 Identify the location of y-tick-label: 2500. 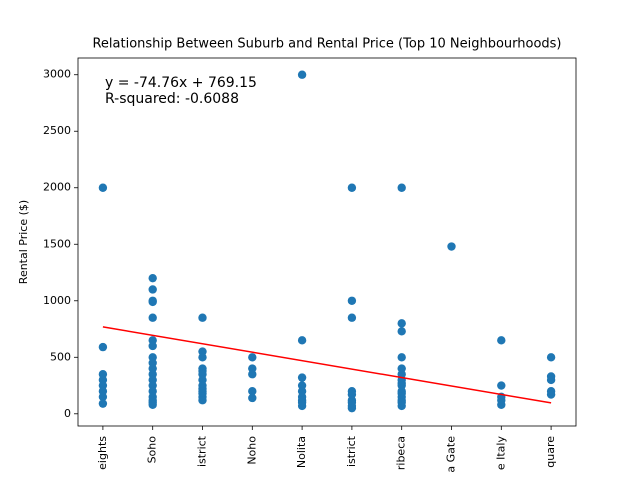
(57, 130).